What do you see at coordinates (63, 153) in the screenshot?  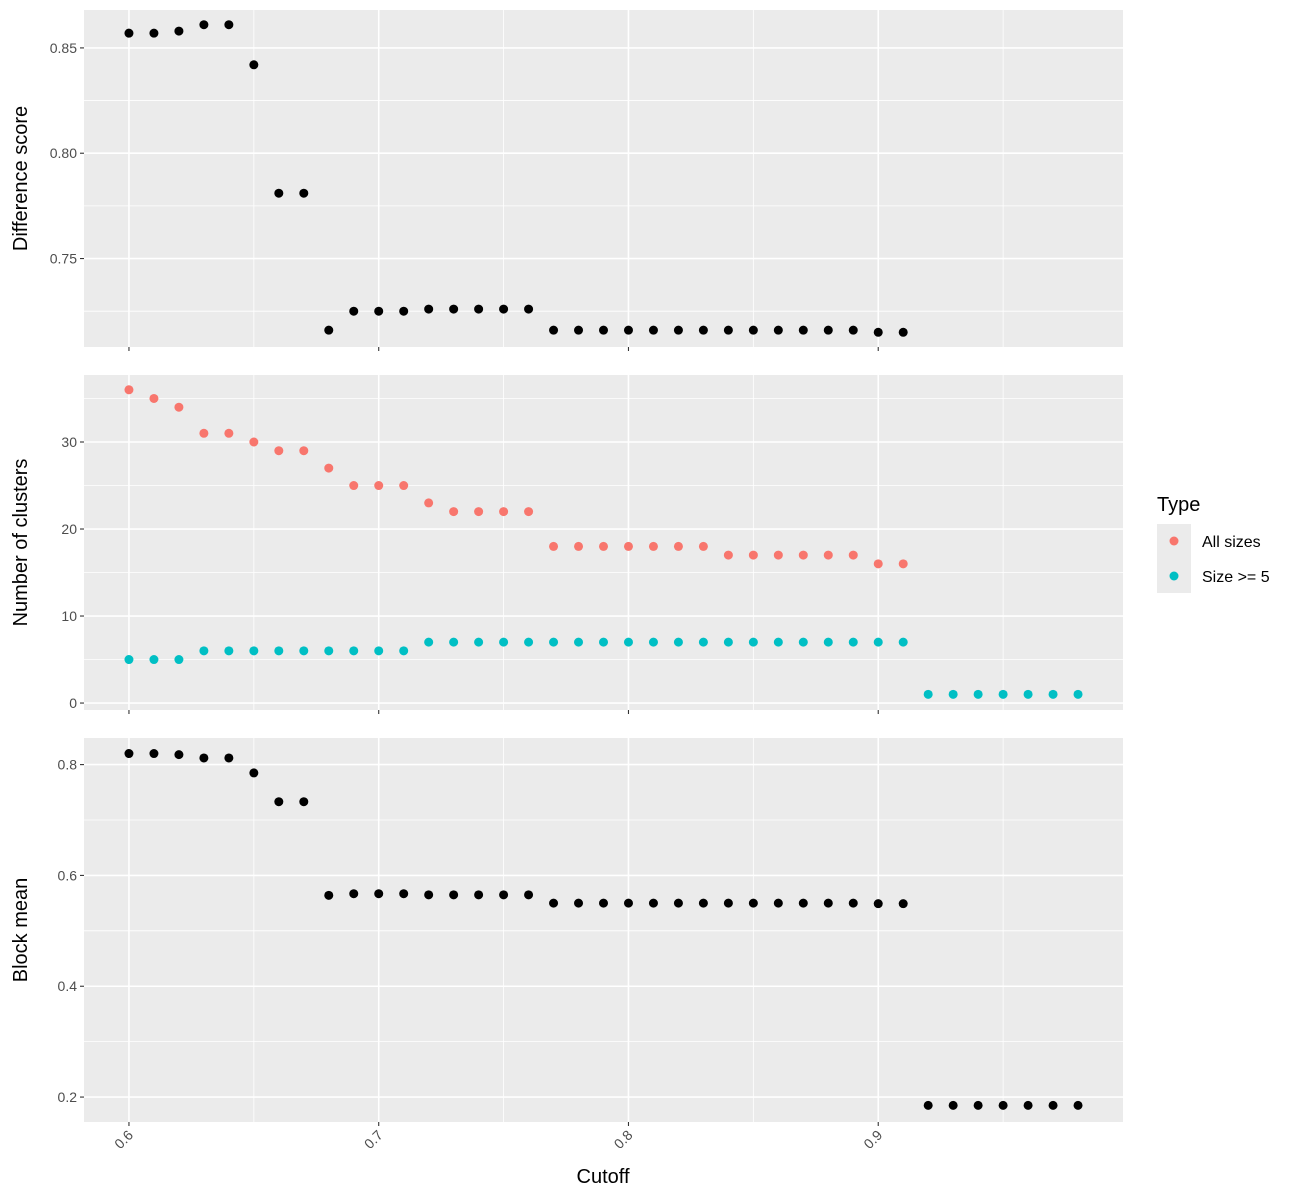 I see `y-tick-label: 0.80` at bounding box center [63, 153].